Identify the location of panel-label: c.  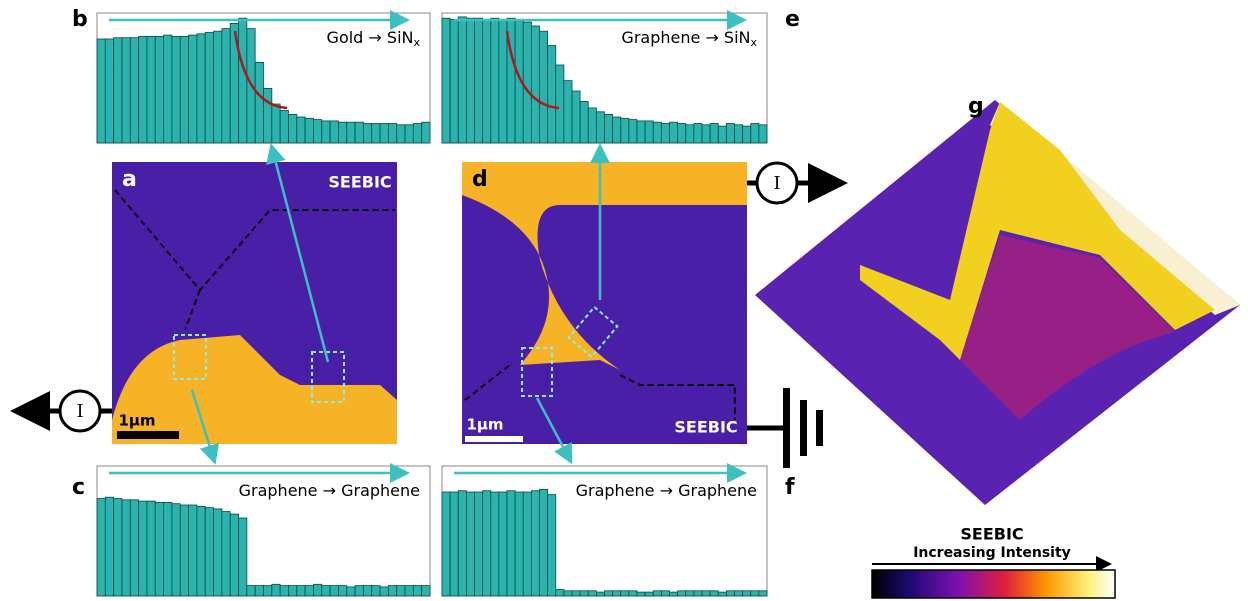
(78, 487).